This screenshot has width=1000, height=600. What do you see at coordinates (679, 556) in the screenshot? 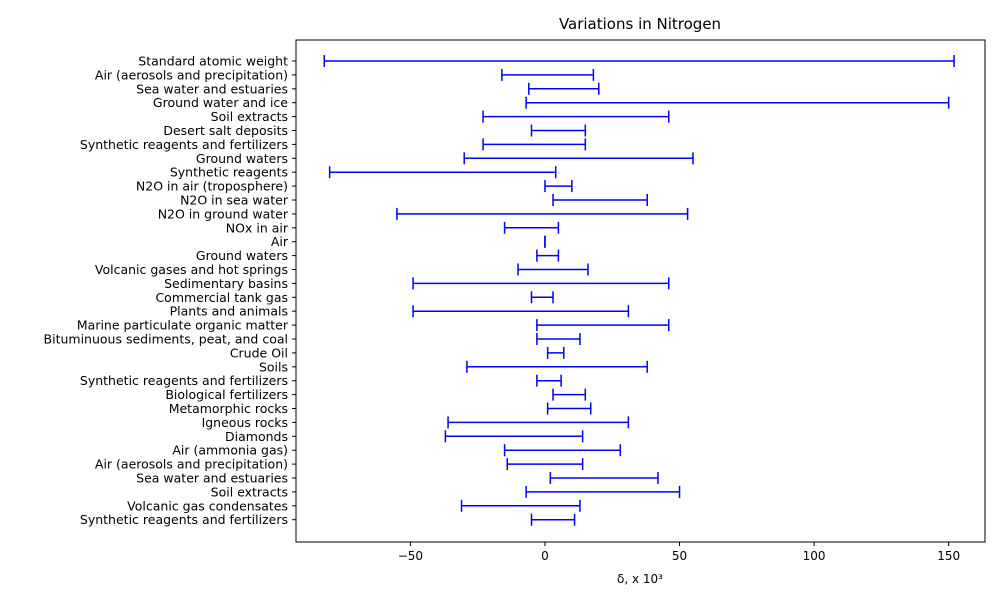
I see `x-tick-label: 50` at bounding box center [679, 556].